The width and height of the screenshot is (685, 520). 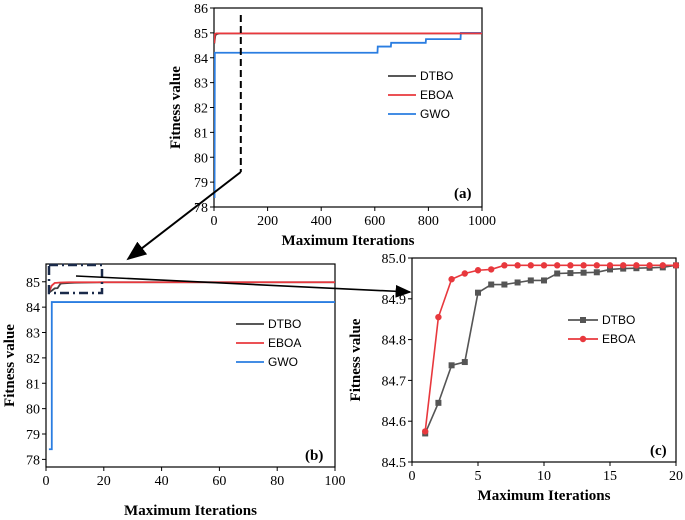 What do you see at coordinates (394, 341) in the screenshot?
I see `y-tick-label: 84.8` at bounding box center [394, 341].